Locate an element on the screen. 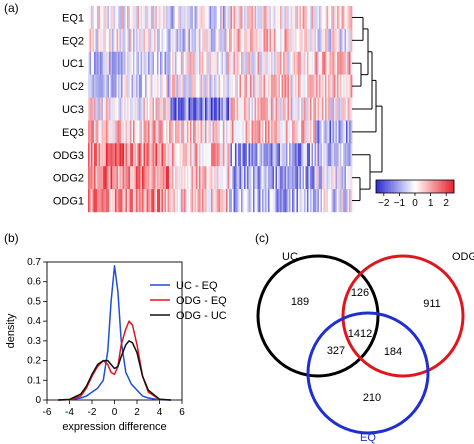  y-tick-label: 0.2 is located at coordinates (34, 361).